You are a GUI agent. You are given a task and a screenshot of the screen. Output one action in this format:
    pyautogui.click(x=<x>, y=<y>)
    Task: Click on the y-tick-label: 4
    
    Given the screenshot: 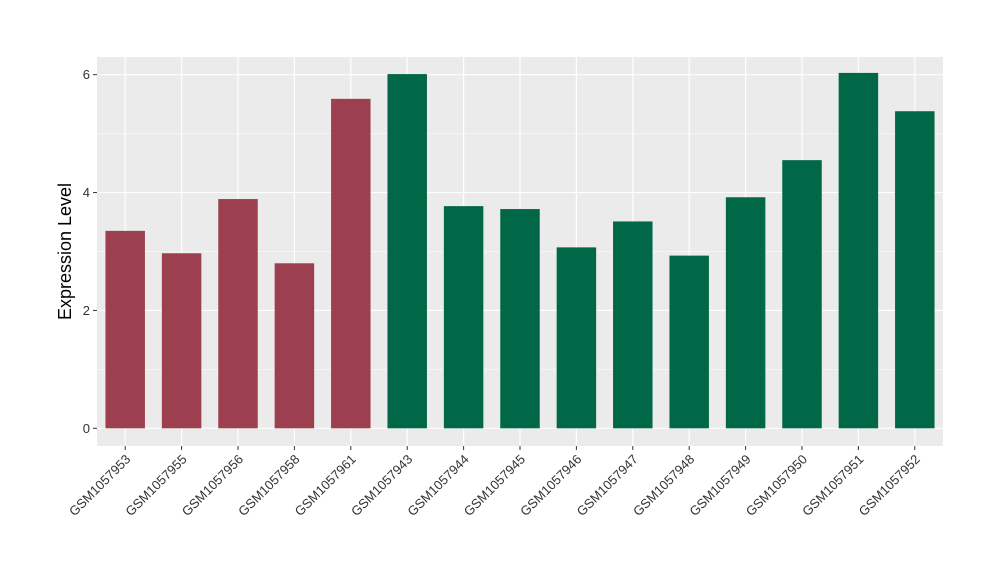 What is the action you would take?
    pyautogui.click(x=86, y=192)
    